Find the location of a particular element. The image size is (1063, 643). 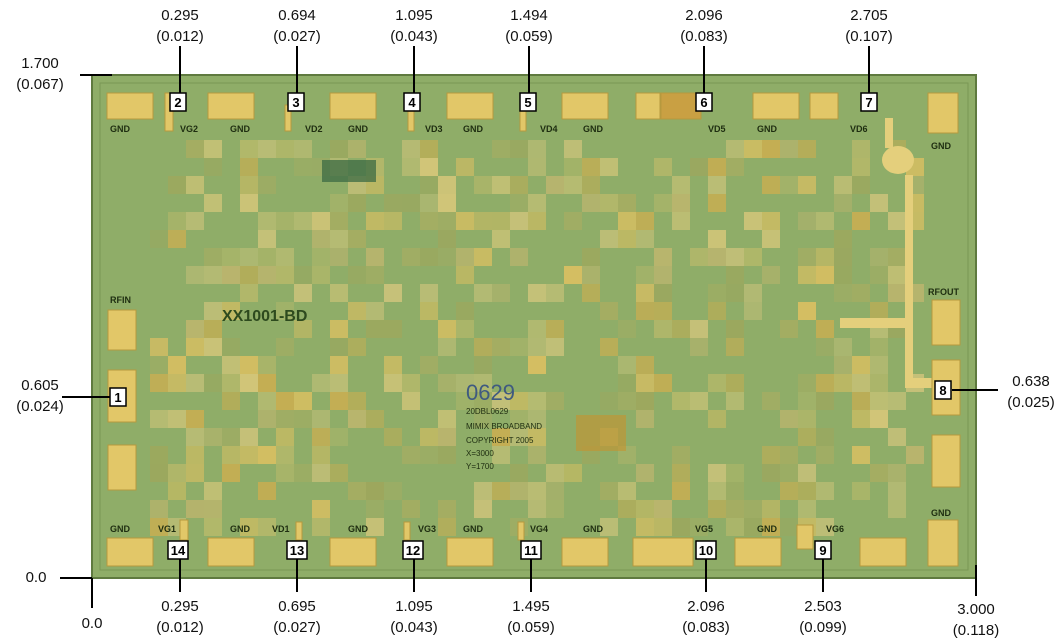

dimension-label: (0.027) is located at coordinates (297, 627).